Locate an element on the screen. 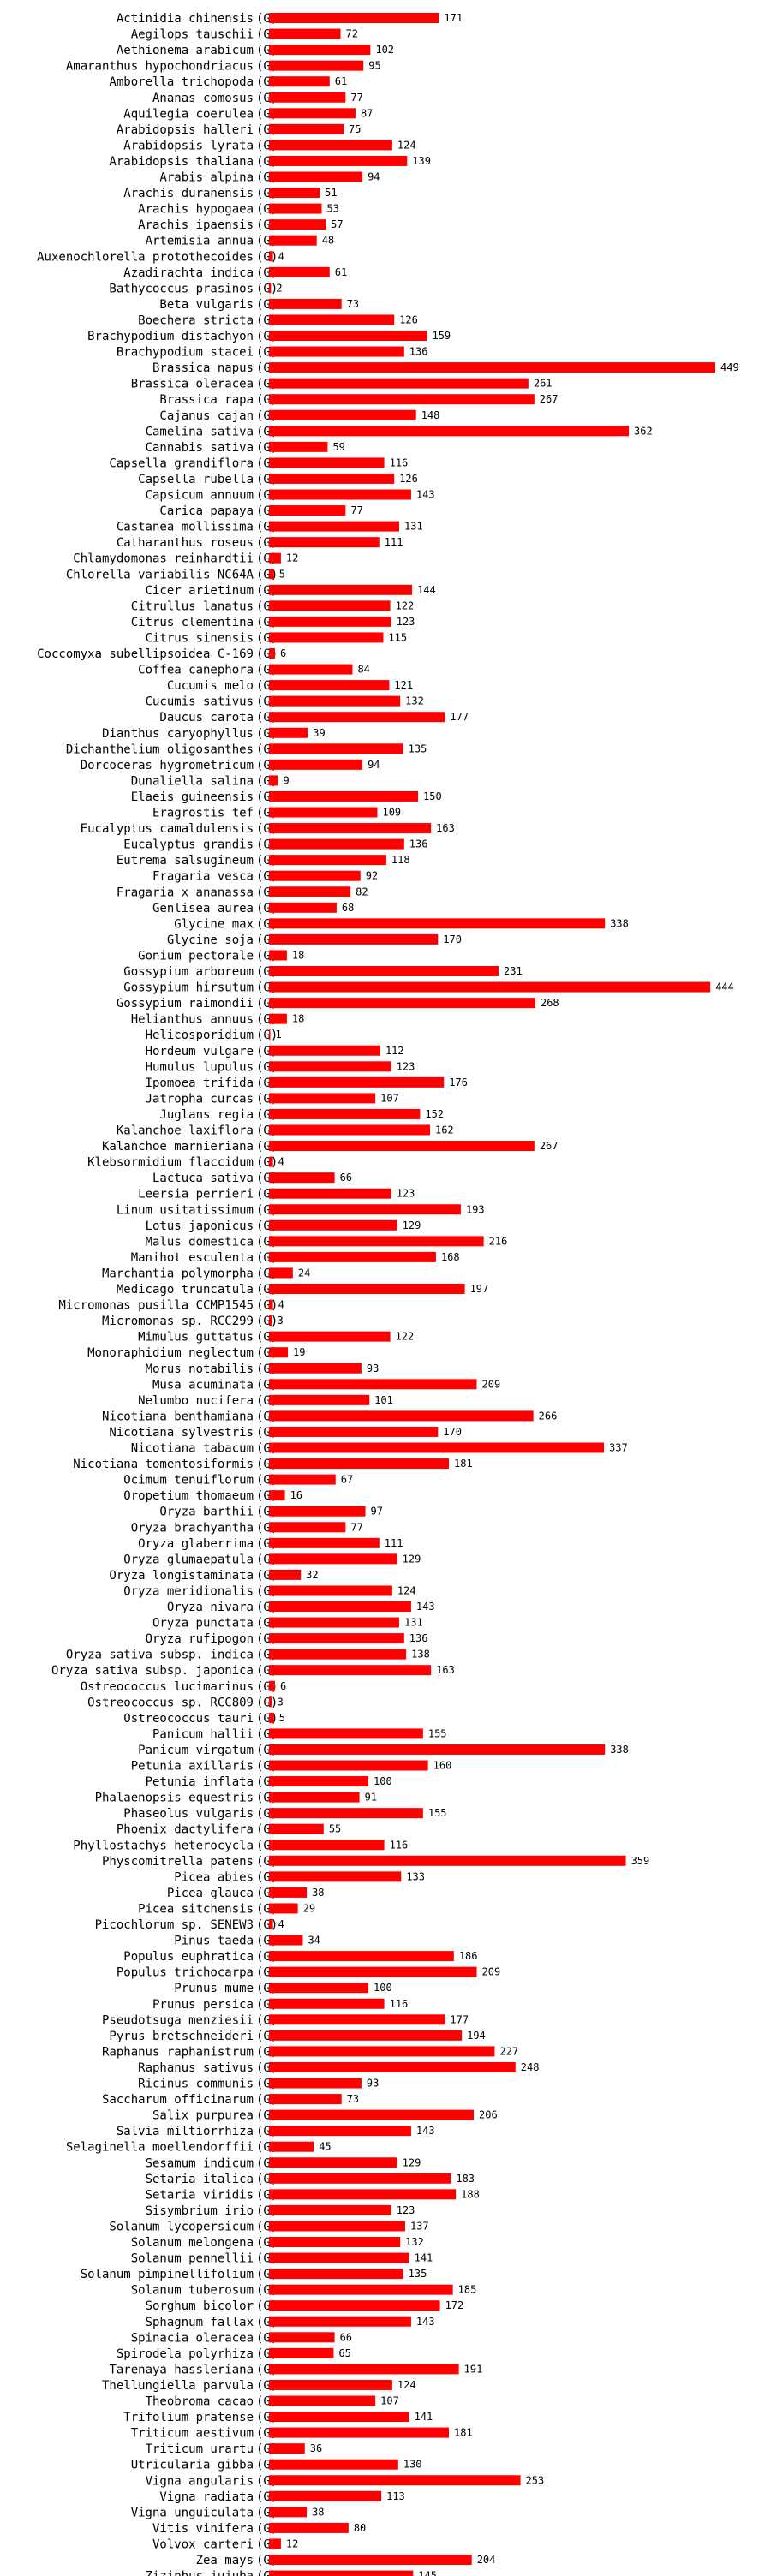  category-label: Ziziphus jujuba is located at coordinates (200, 2573).